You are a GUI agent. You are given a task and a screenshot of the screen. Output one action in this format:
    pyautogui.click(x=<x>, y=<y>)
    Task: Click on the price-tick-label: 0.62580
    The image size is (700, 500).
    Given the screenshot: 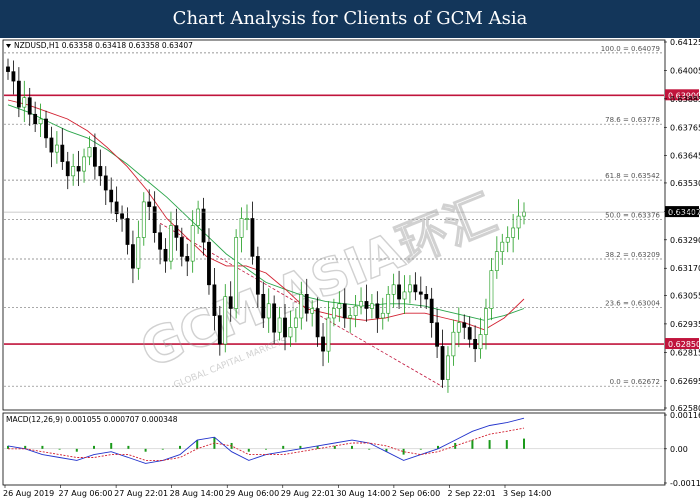 What is the action you would take?
    pyautogui.click(x=685, y=408)
    